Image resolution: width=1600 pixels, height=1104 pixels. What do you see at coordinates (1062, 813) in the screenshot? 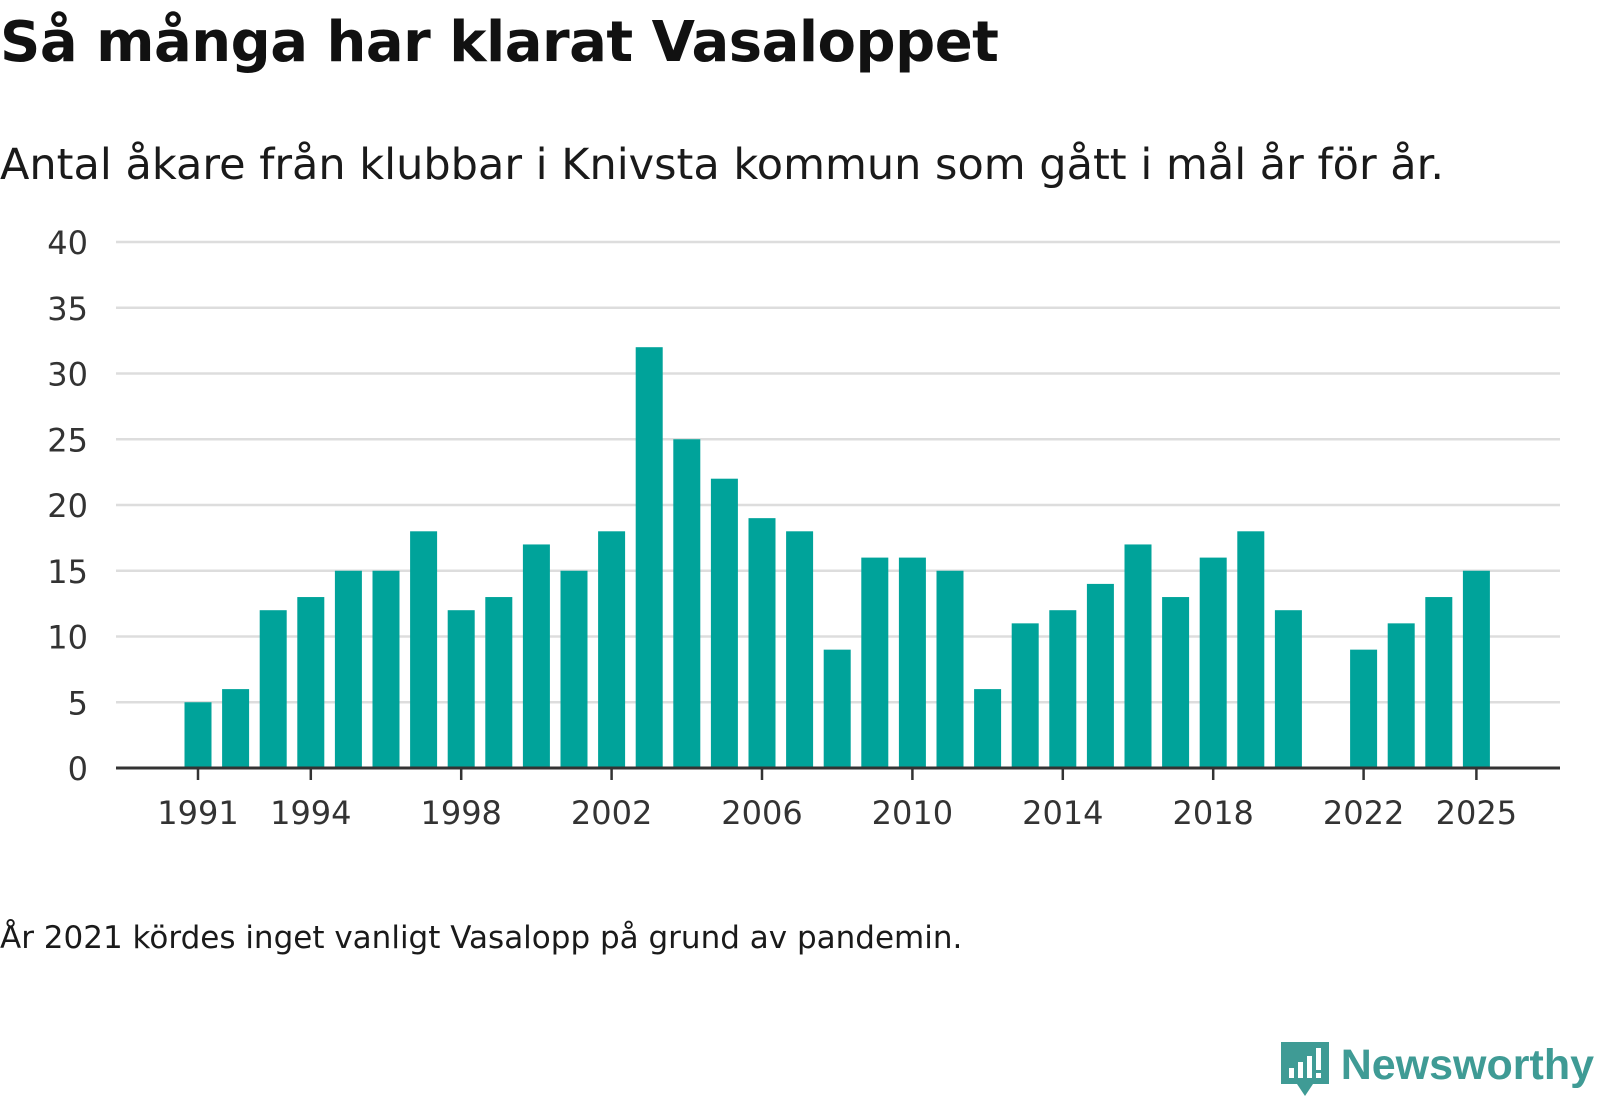
I see `x-tick-label-2014: 2014` at bounding box center [1062, 813].